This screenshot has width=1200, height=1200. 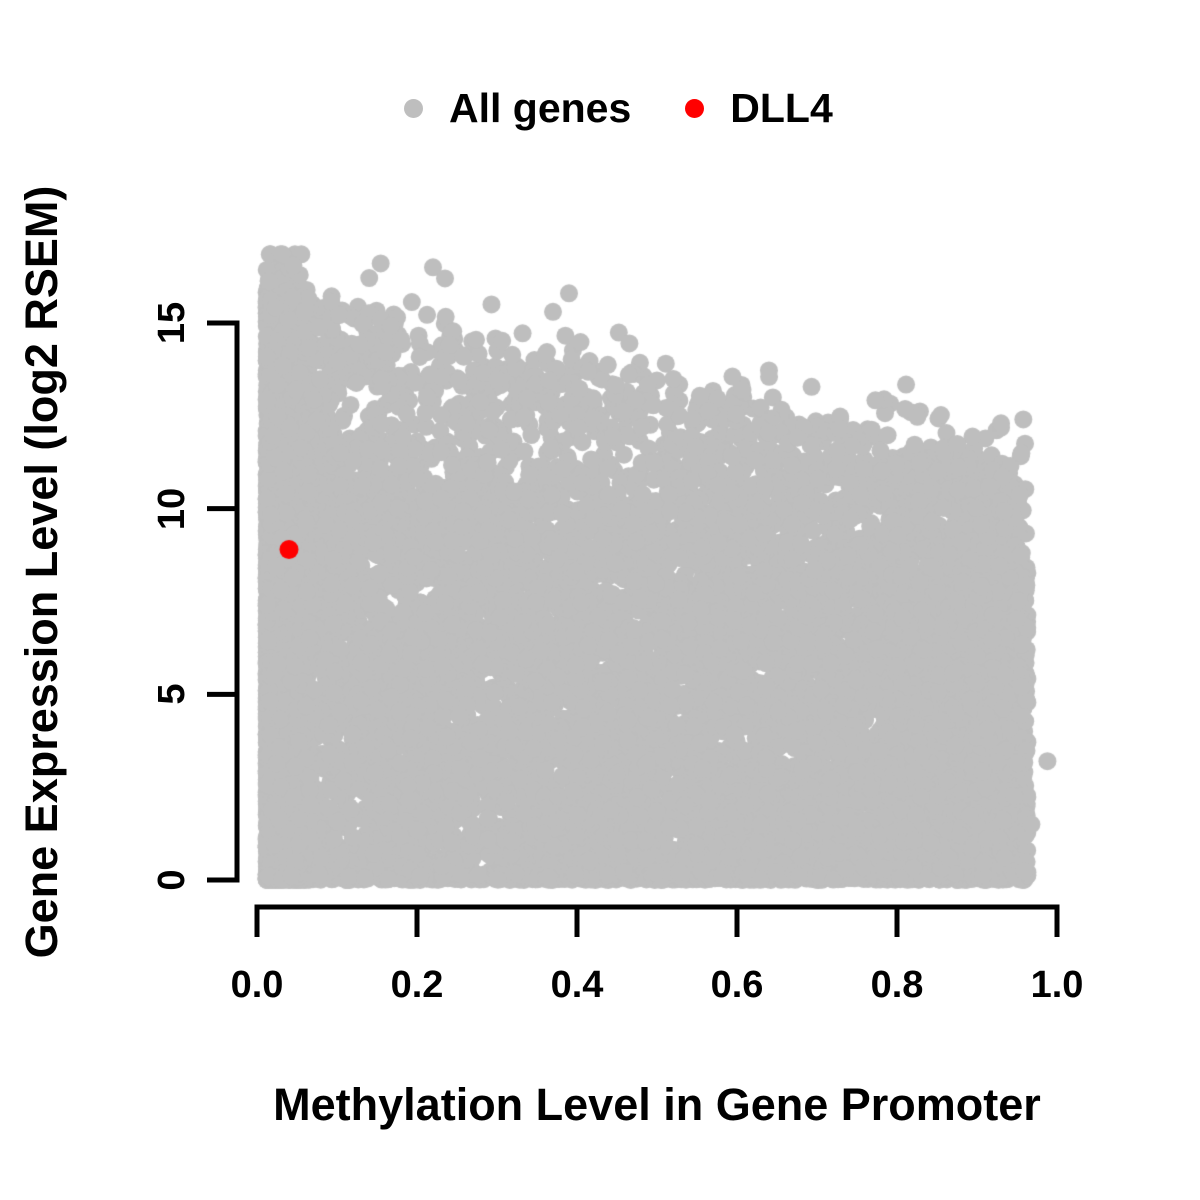 What do you see at coordinates (417, 985) in the screenshot?
I see `x-tick-label-0.2: 0.2` at bounding box center [417, 985].